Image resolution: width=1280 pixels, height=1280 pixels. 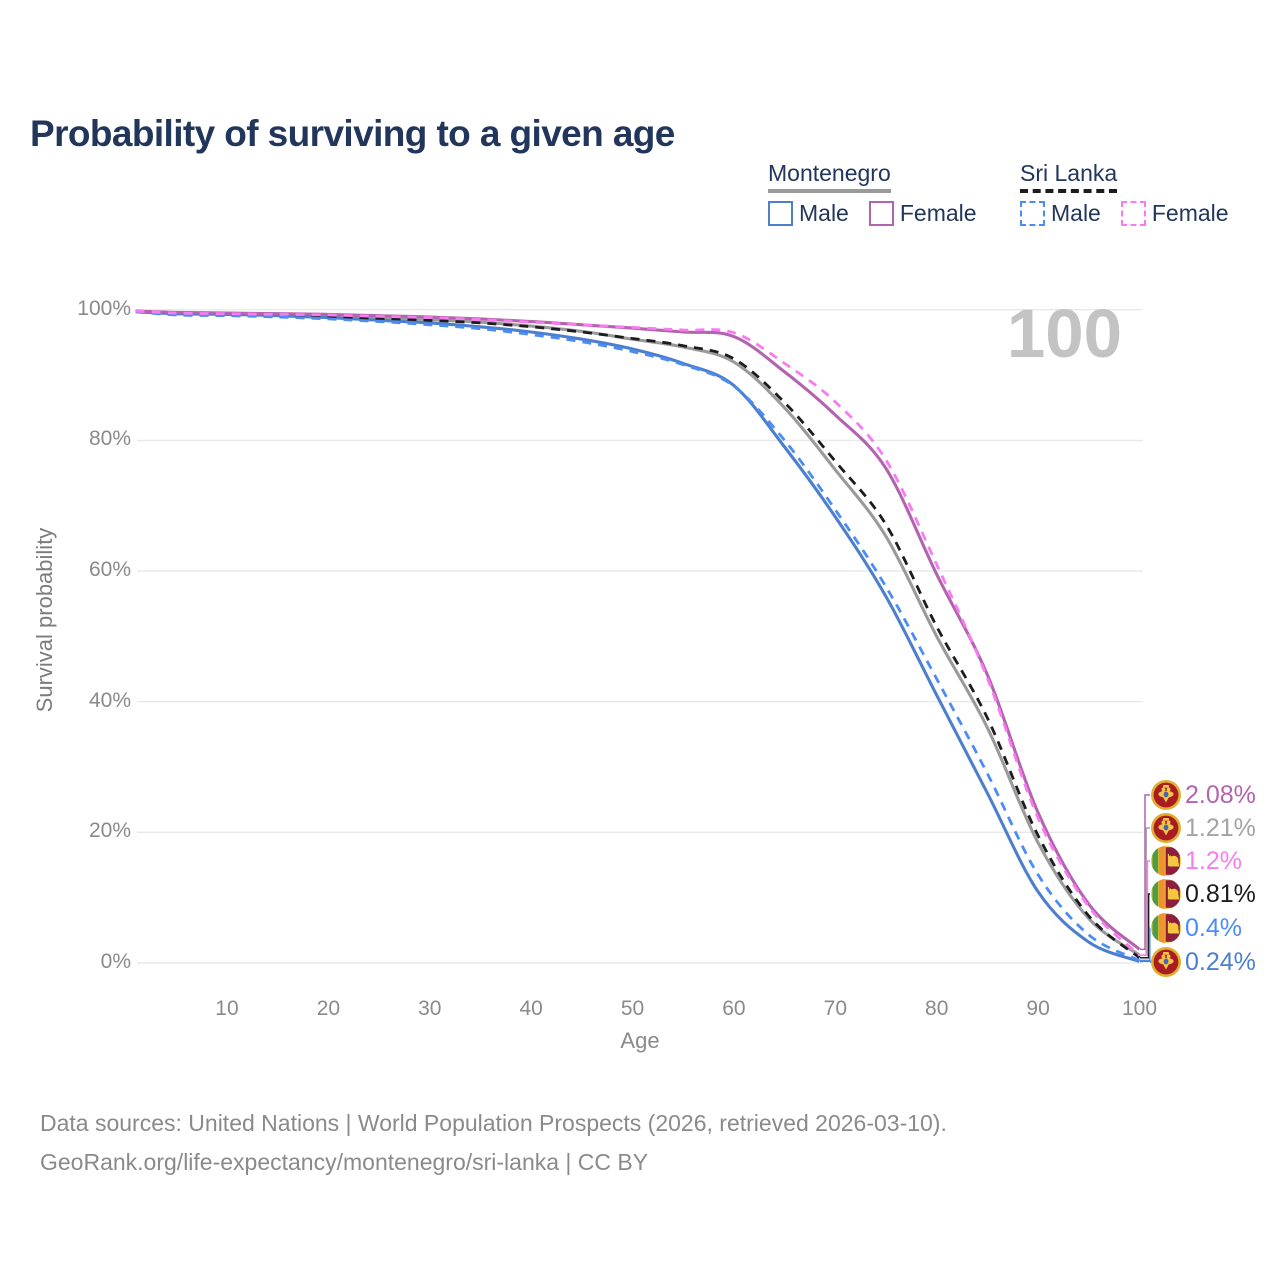 What do you see at coordinates (937, 1008) in the screenshot?
I see `x-tick-80: 80` at bounding box center [937, 1008].